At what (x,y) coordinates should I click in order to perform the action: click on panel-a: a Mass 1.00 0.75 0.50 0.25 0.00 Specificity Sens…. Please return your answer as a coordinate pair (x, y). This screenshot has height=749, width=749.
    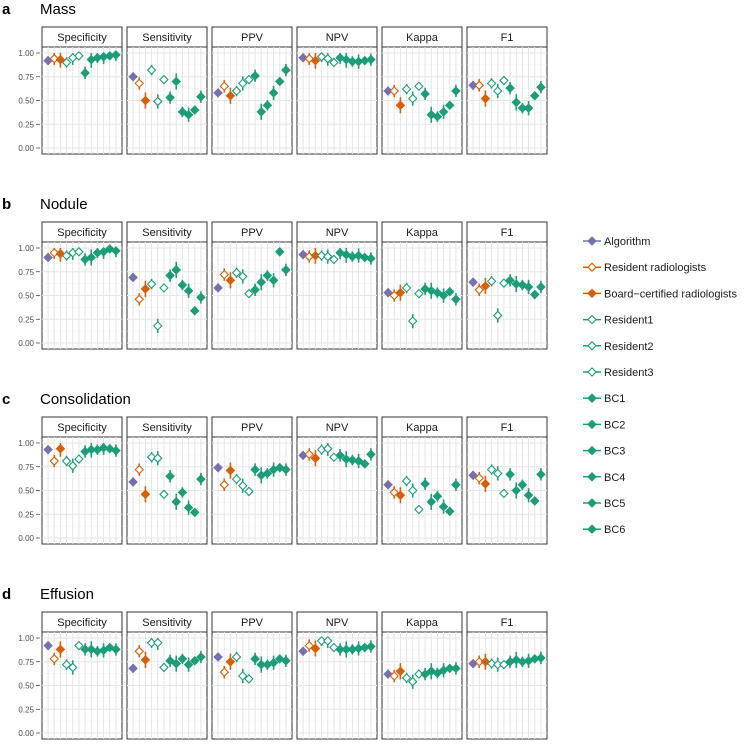
    Looking at the image, I should click on (275, 78).